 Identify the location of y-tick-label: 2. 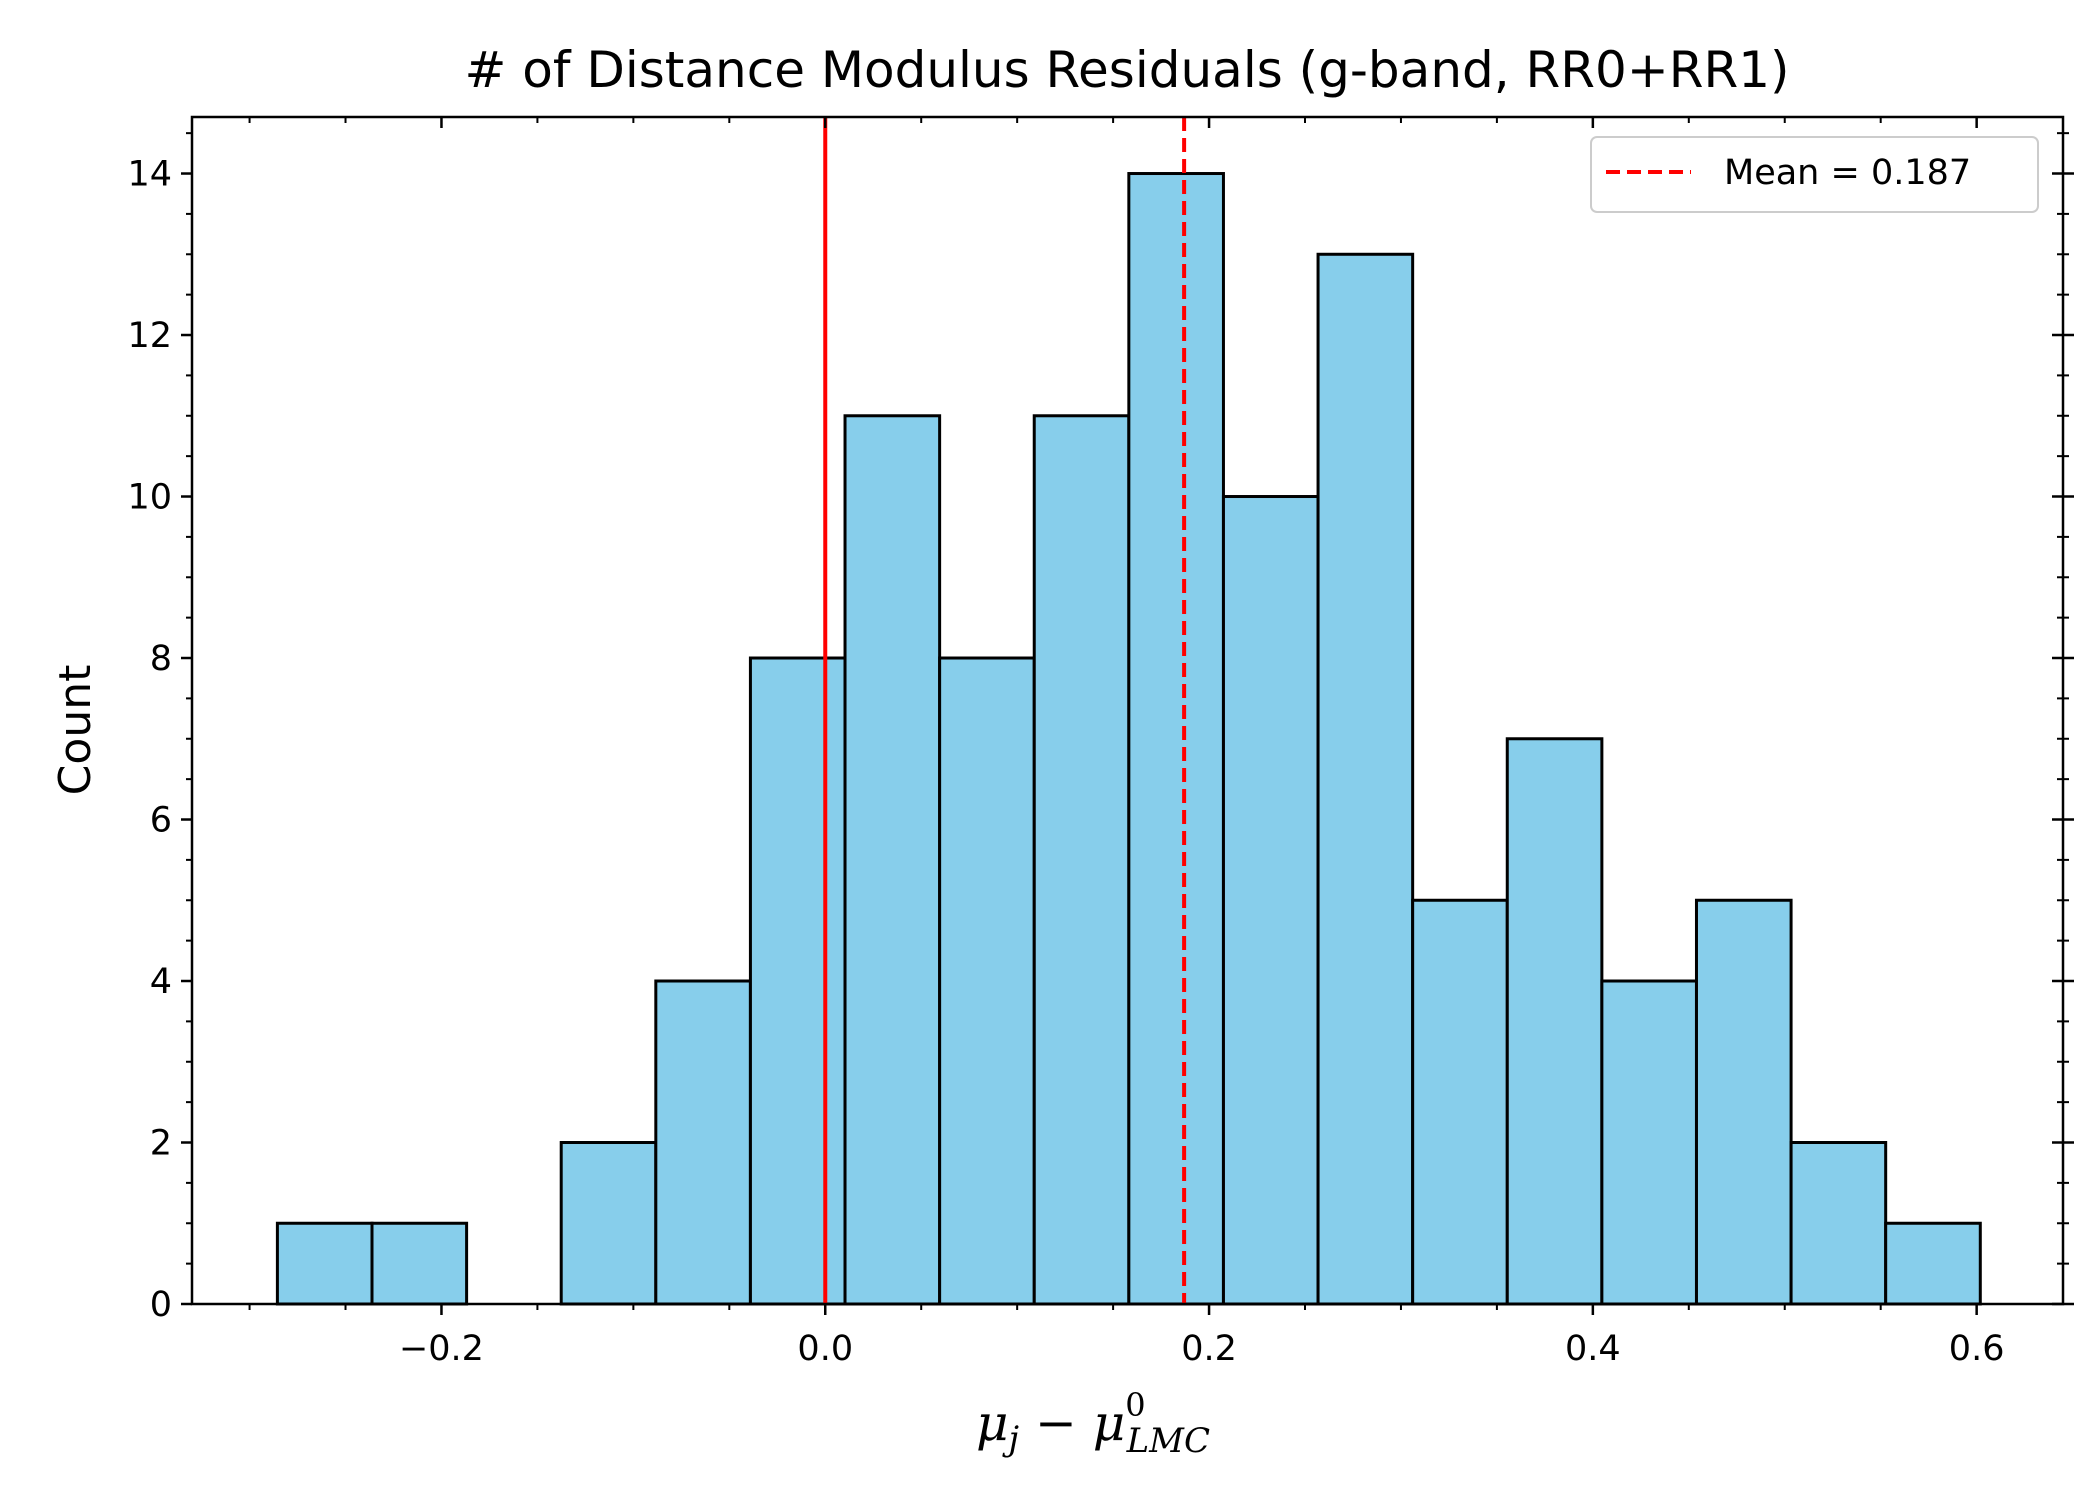
(161, 1144).